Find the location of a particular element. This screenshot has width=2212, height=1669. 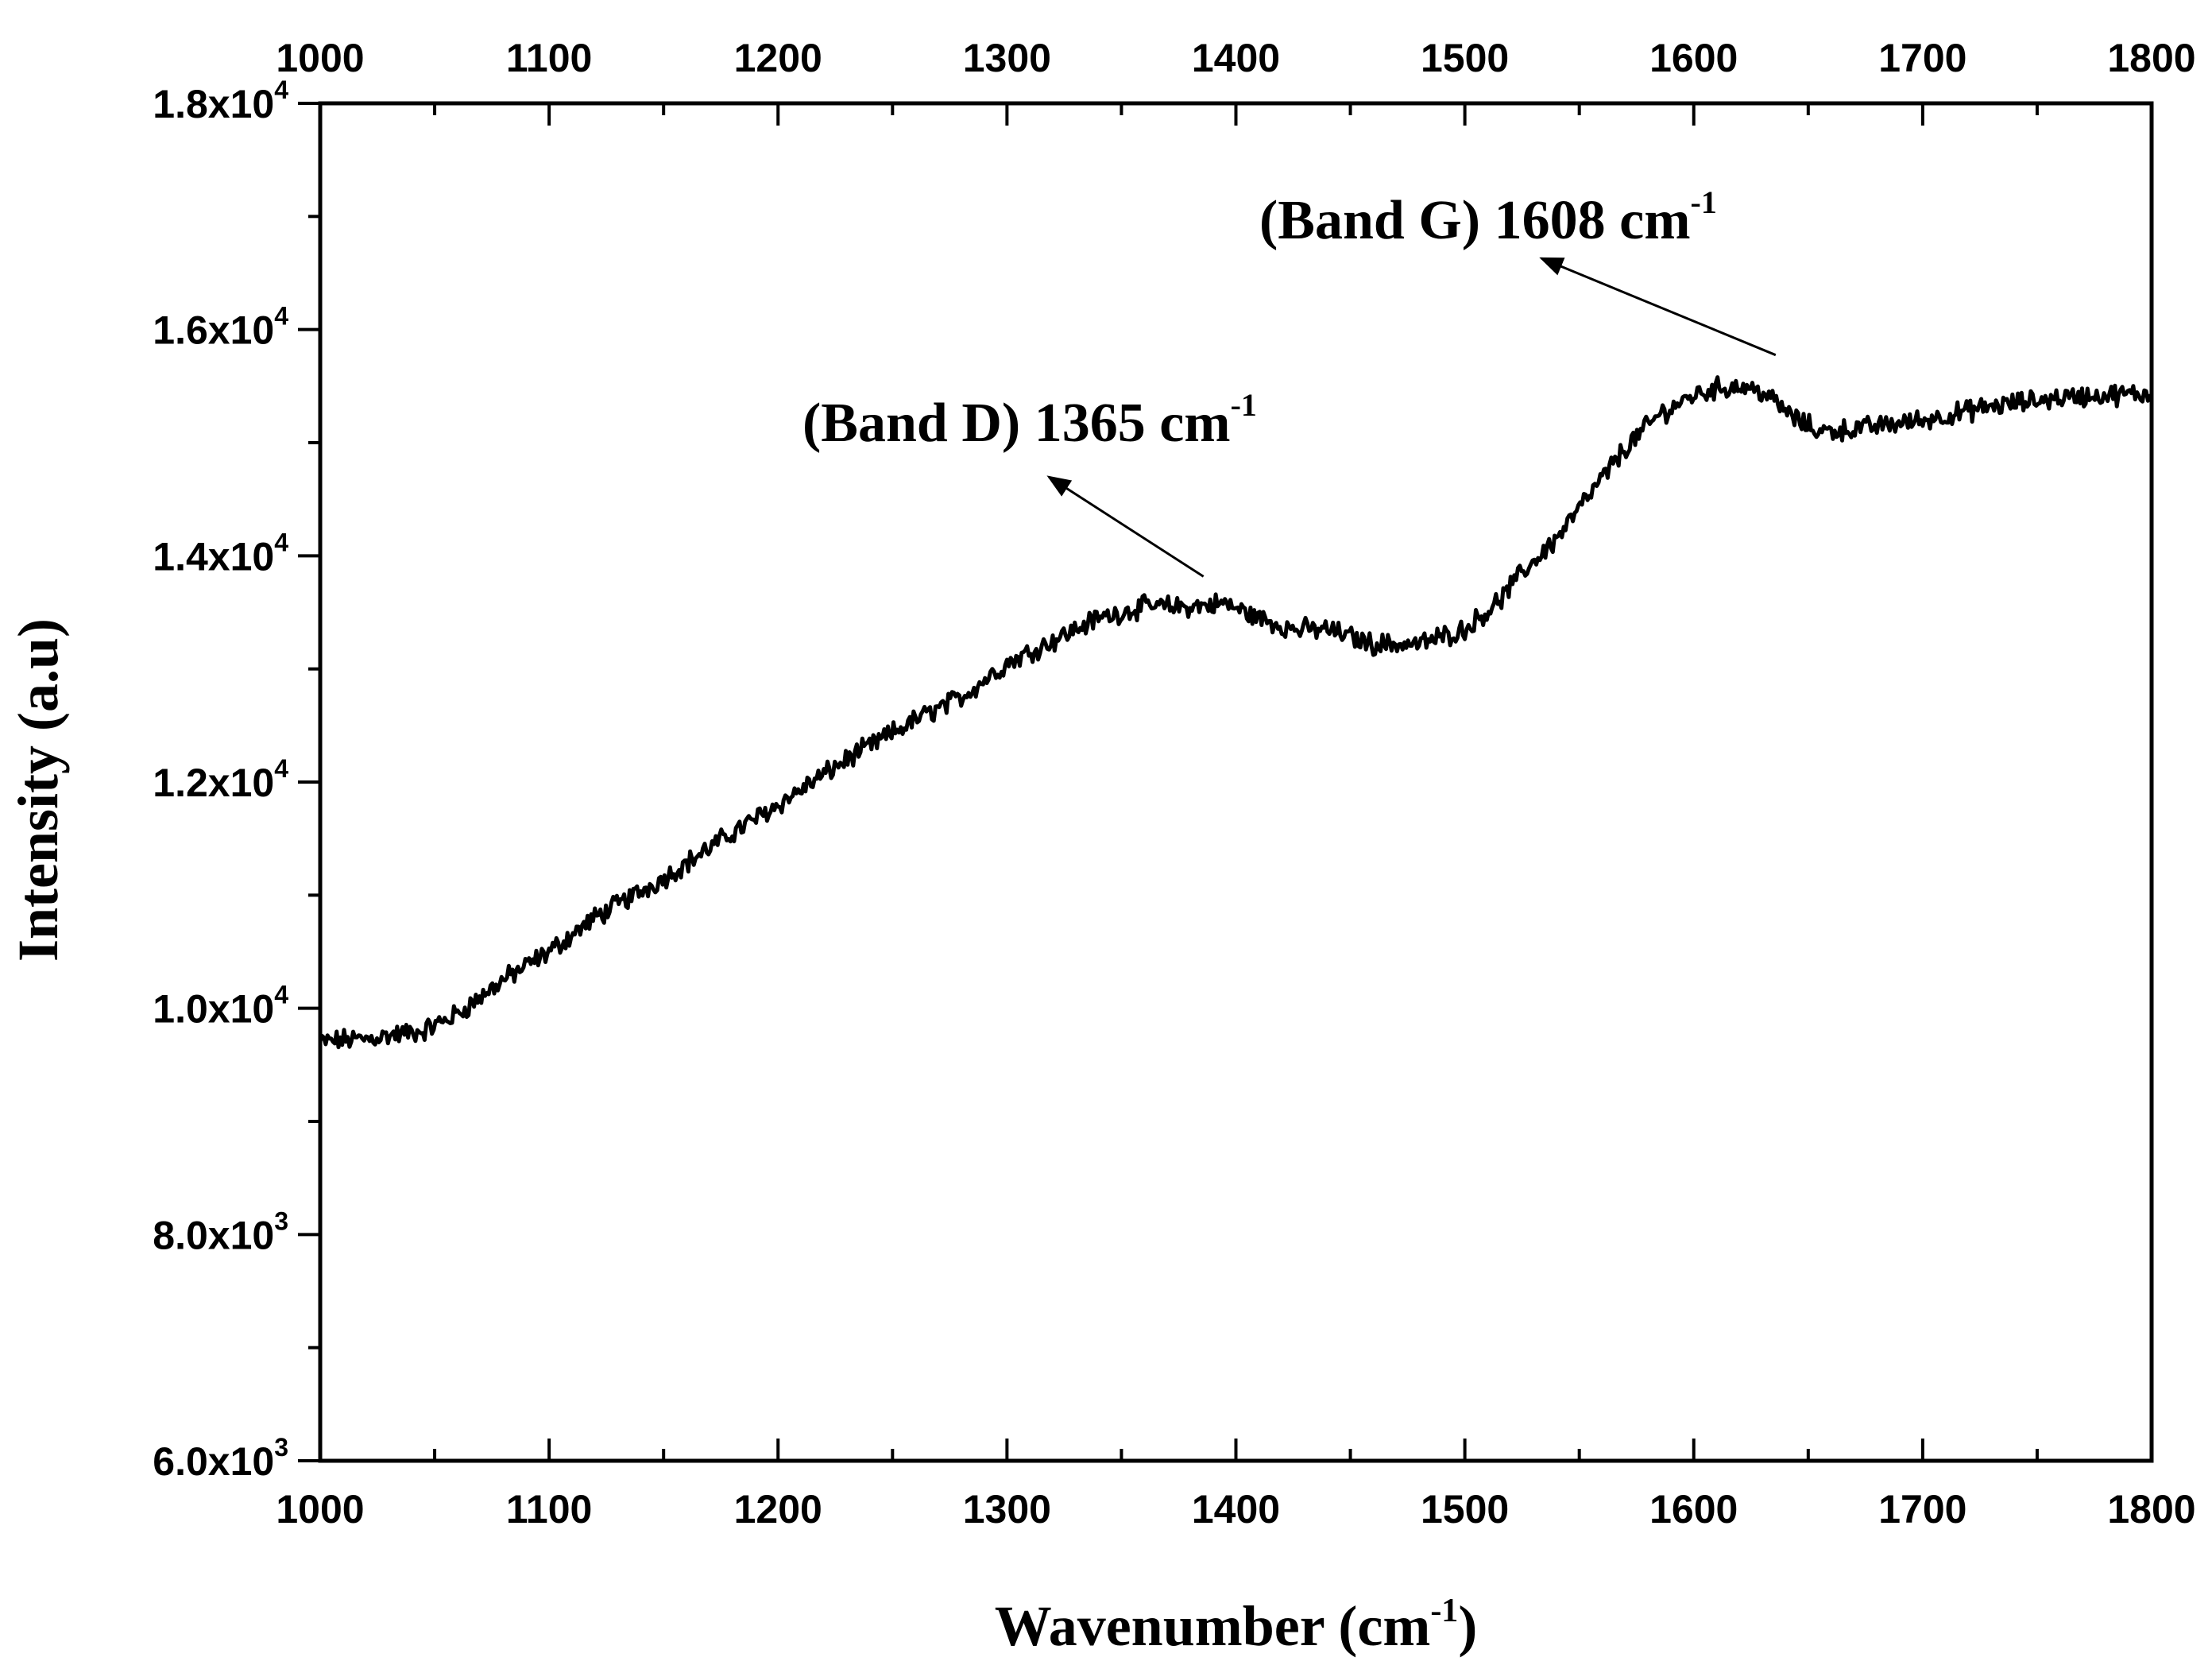

y-tick-label: 6.0x10³ is located at coordinates (220, 1458).